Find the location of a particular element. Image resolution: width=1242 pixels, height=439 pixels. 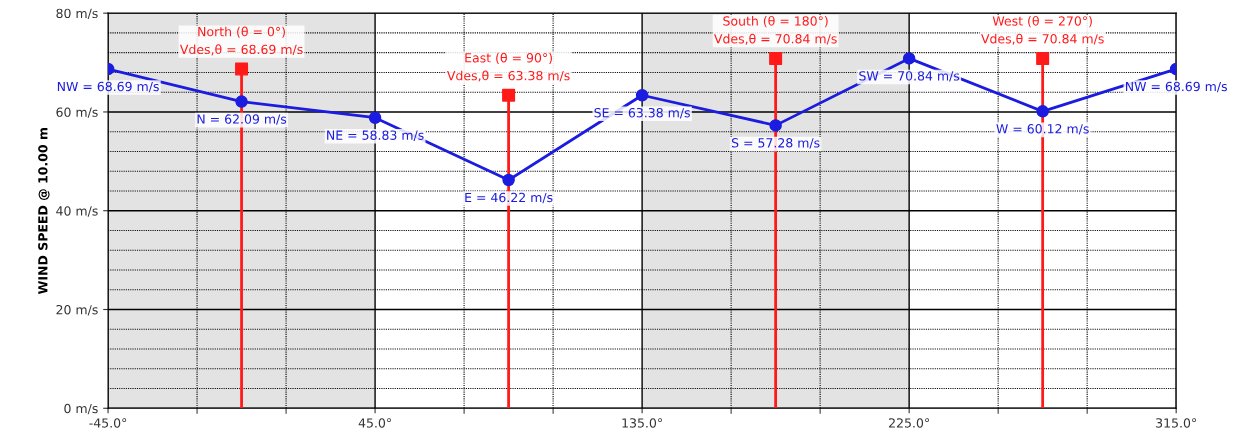

data-label: NE = 58.83 m/s is located at coordinates (375, 135).